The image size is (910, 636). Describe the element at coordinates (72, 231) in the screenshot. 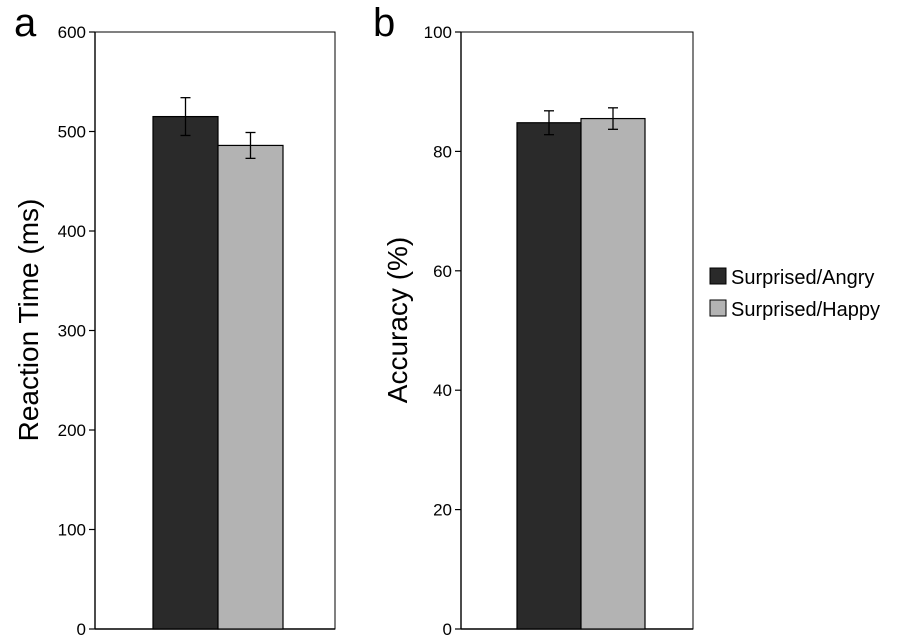

I see `y-tick-label: 400` at that location.